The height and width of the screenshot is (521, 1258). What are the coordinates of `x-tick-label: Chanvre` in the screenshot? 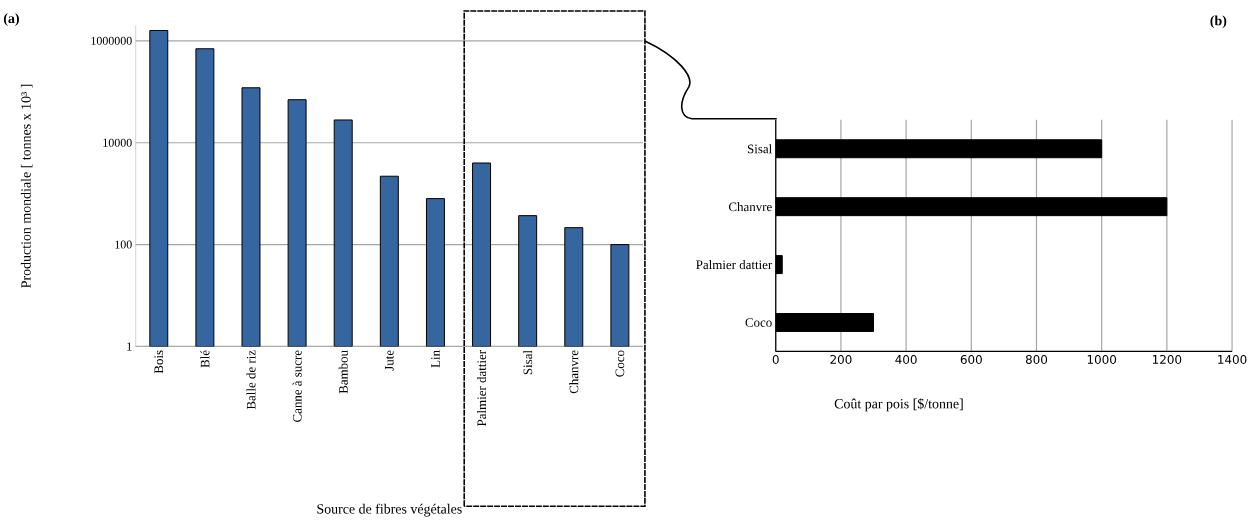 It's located at (574, 372).